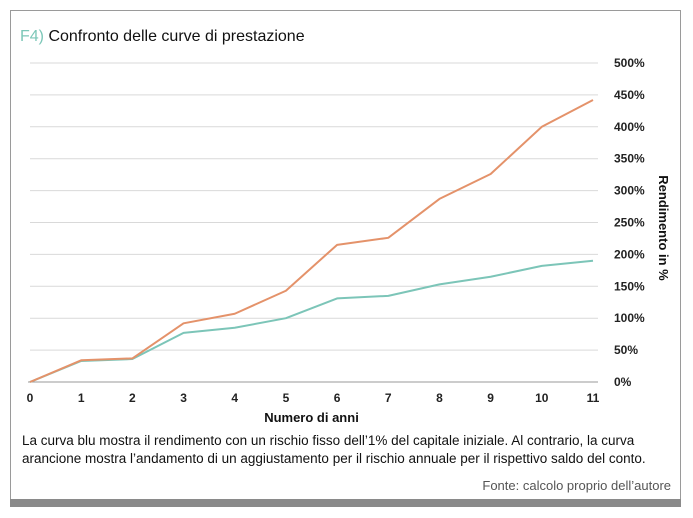 The image size is (693, 518). I want to click on x-tick-label: 4, so click(234, 398).